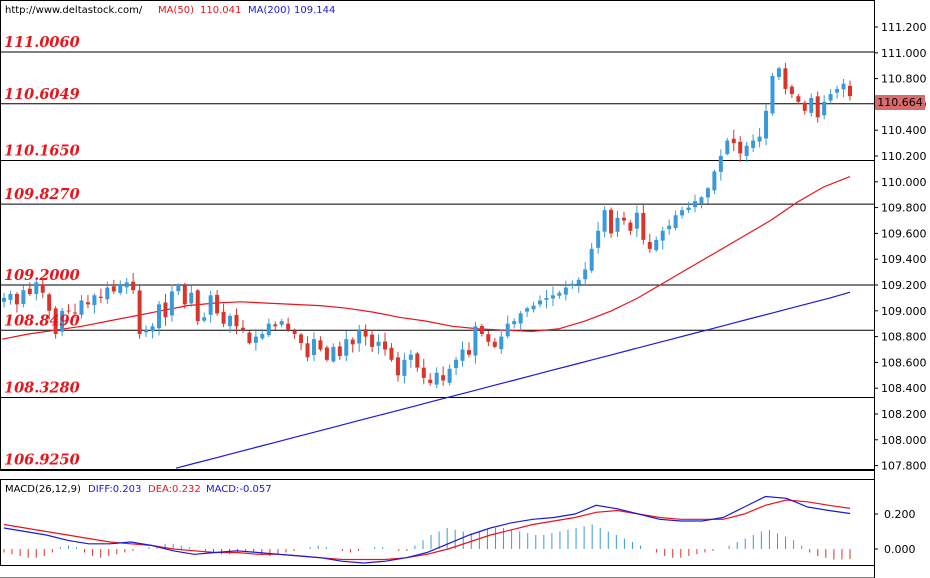  I want to click on price-tick-label: 109.400, so click(904, 259).